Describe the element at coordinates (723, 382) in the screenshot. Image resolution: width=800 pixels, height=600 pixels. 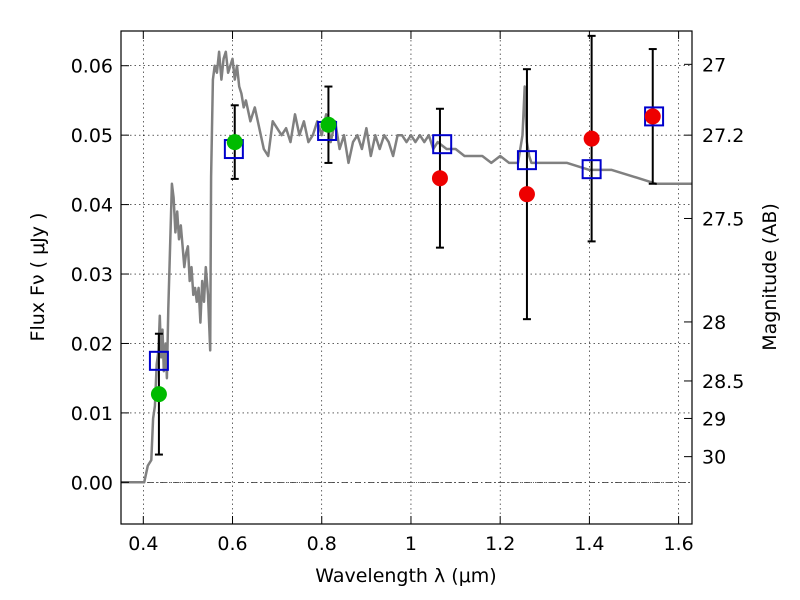
I see `y2-tick-label: 28.5` at that location.